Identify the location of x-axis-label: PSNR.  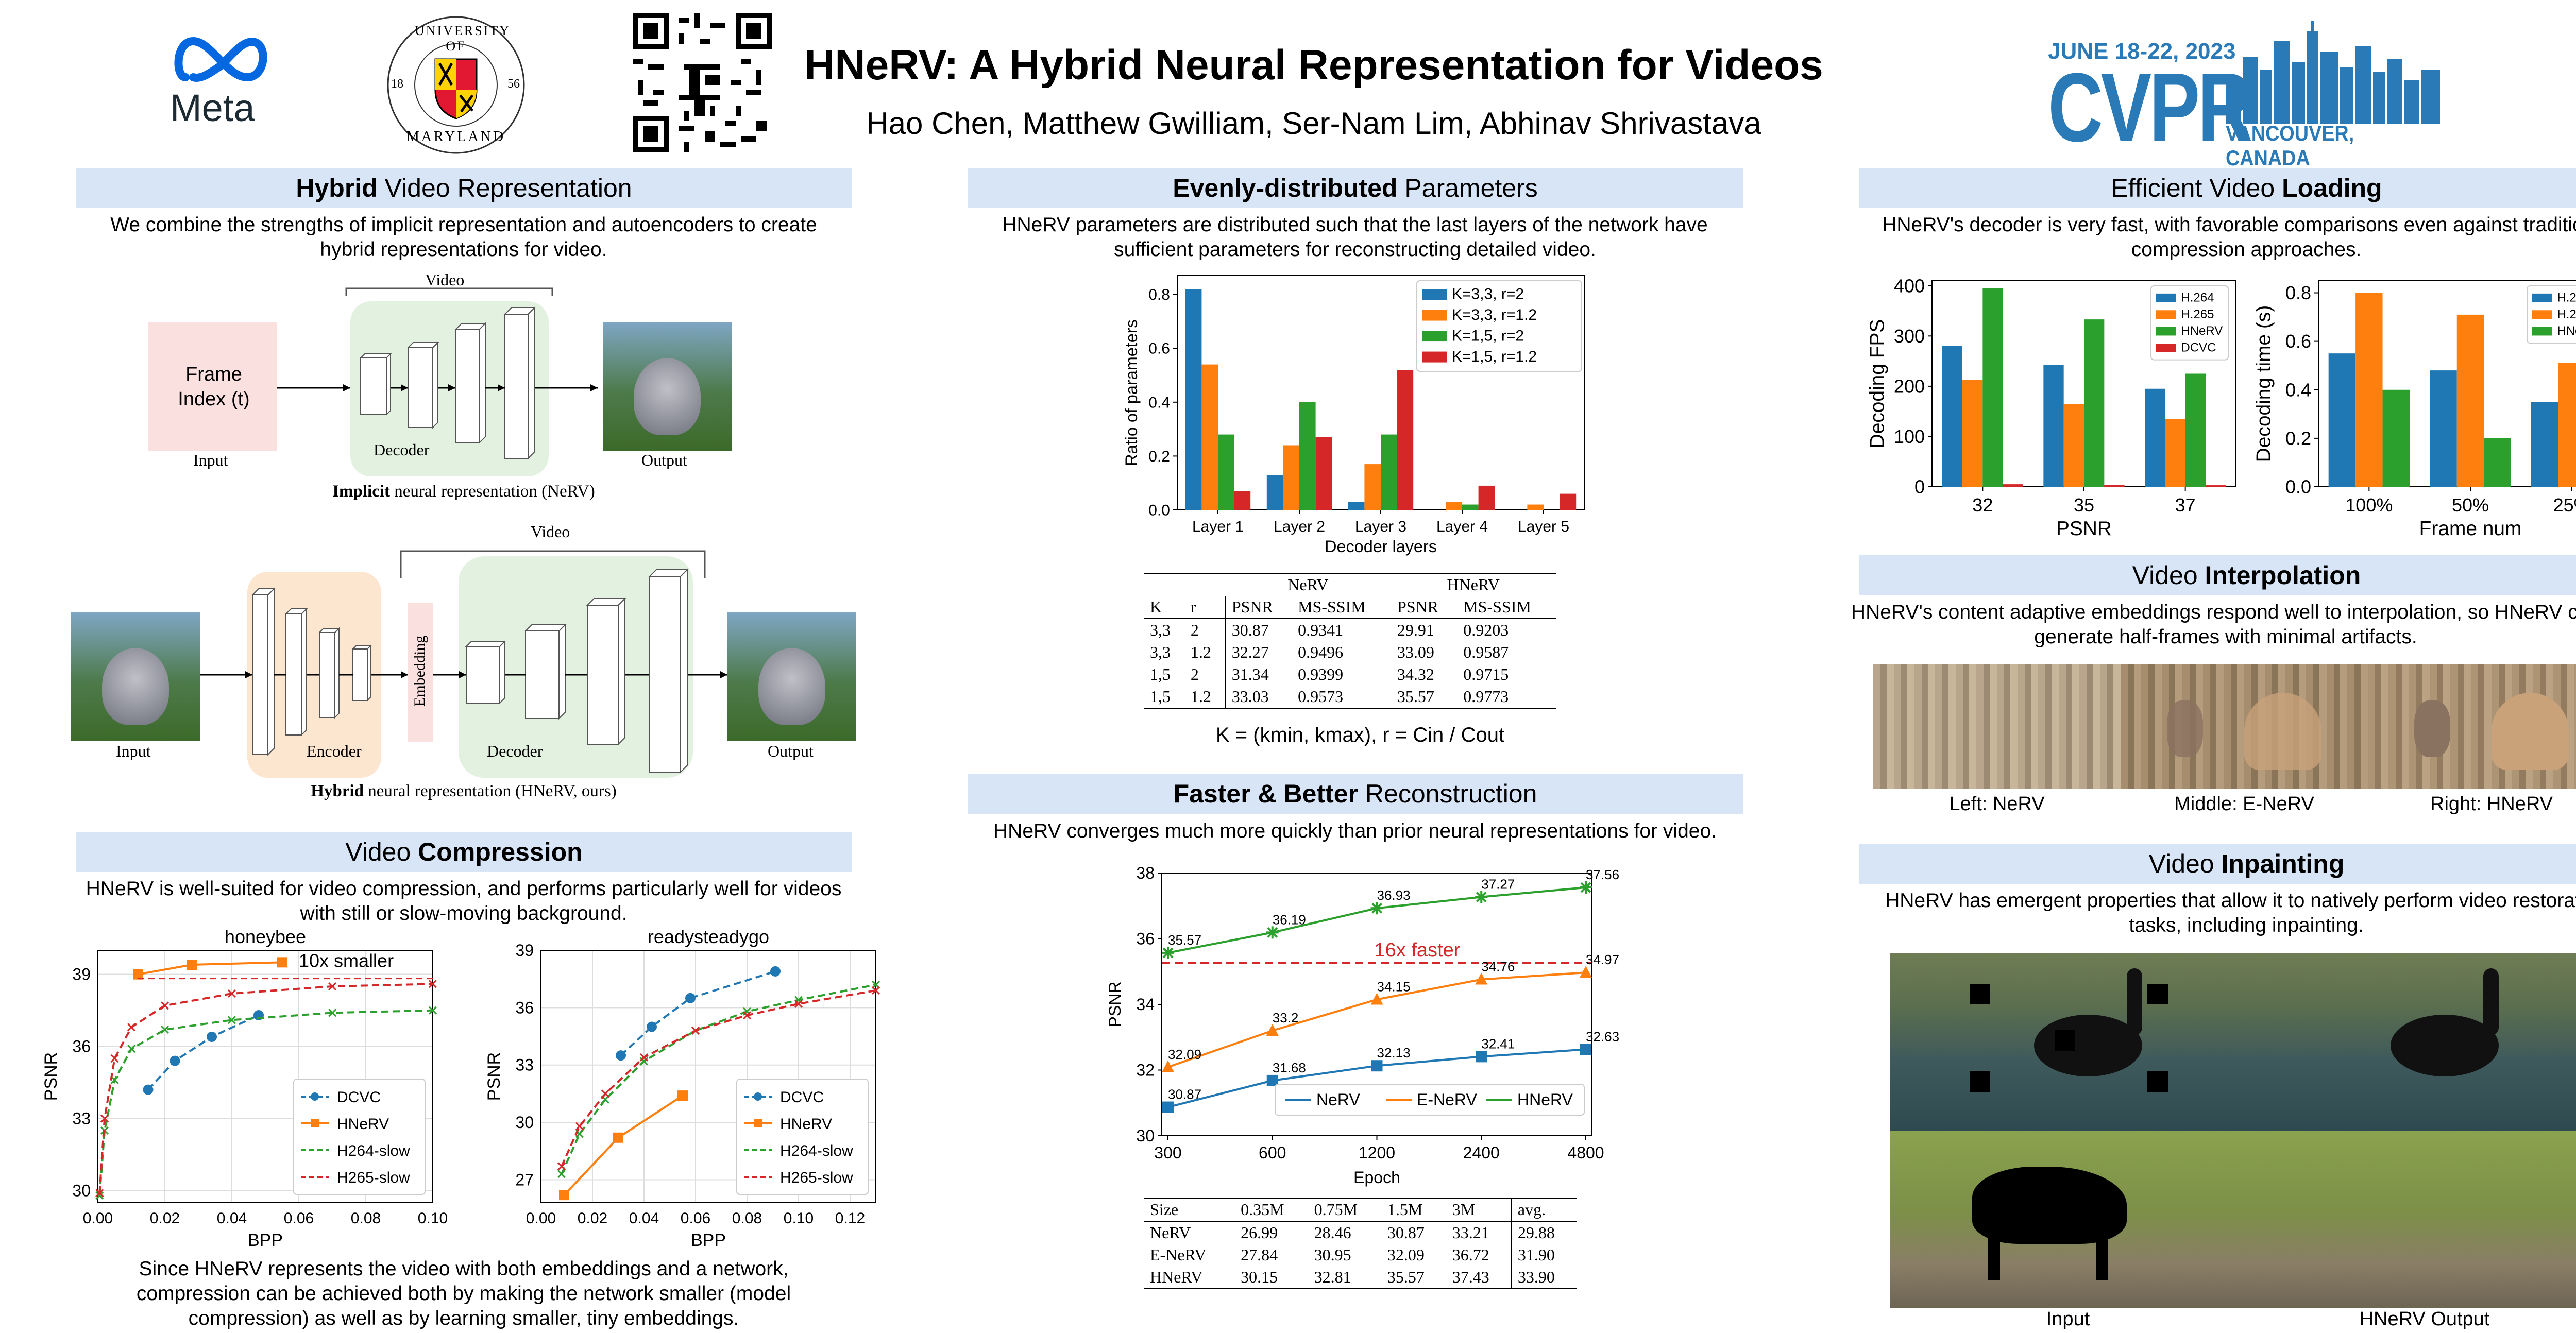
(2084, 529).